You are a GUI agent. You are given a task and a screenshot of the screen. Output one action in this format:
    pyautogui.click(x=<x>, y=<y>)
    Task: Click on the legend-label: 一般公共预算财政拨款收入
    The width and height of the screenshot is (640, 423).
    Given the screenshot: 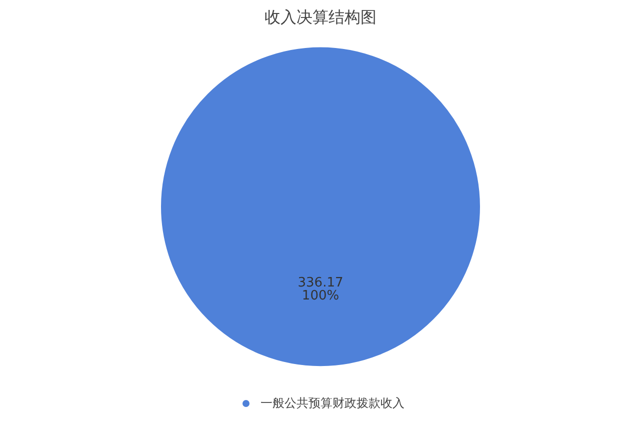 What is the action you would take?
    pyautogui.click(x=332, y=403)
    